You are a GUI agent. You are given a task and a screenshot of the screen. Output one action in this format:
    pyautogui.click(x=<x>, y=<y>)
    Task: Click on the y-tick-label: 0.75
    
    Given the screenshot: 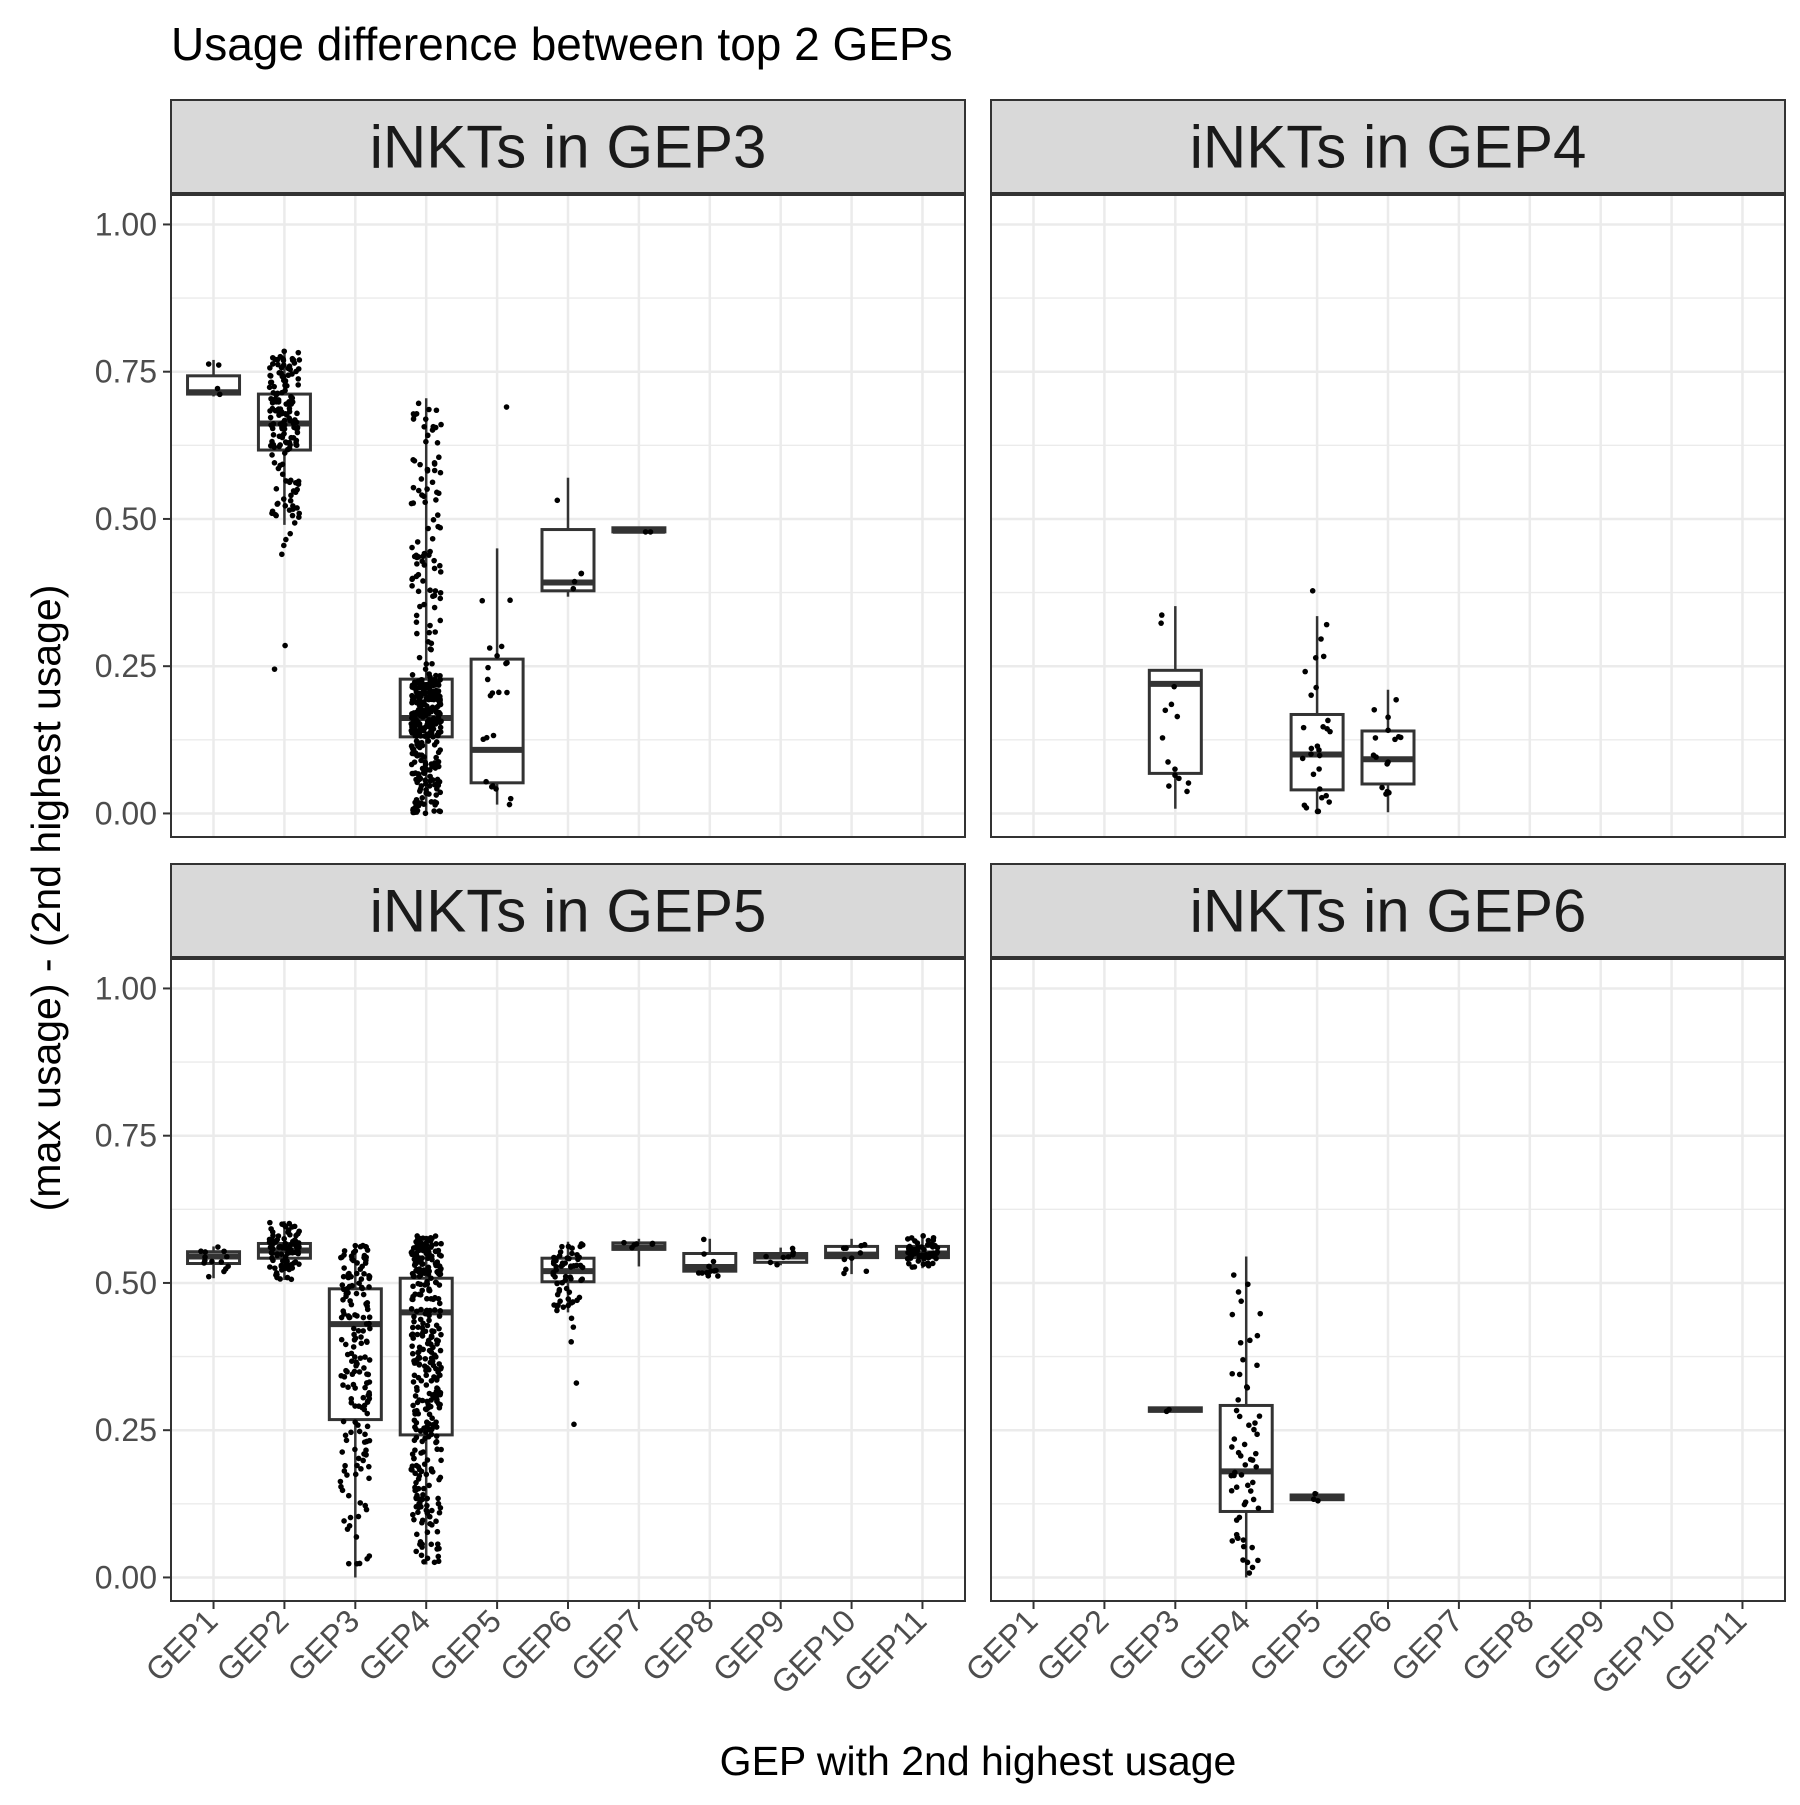 What is the action you would take?
    pyautogui.click(x=126, y=372)
    